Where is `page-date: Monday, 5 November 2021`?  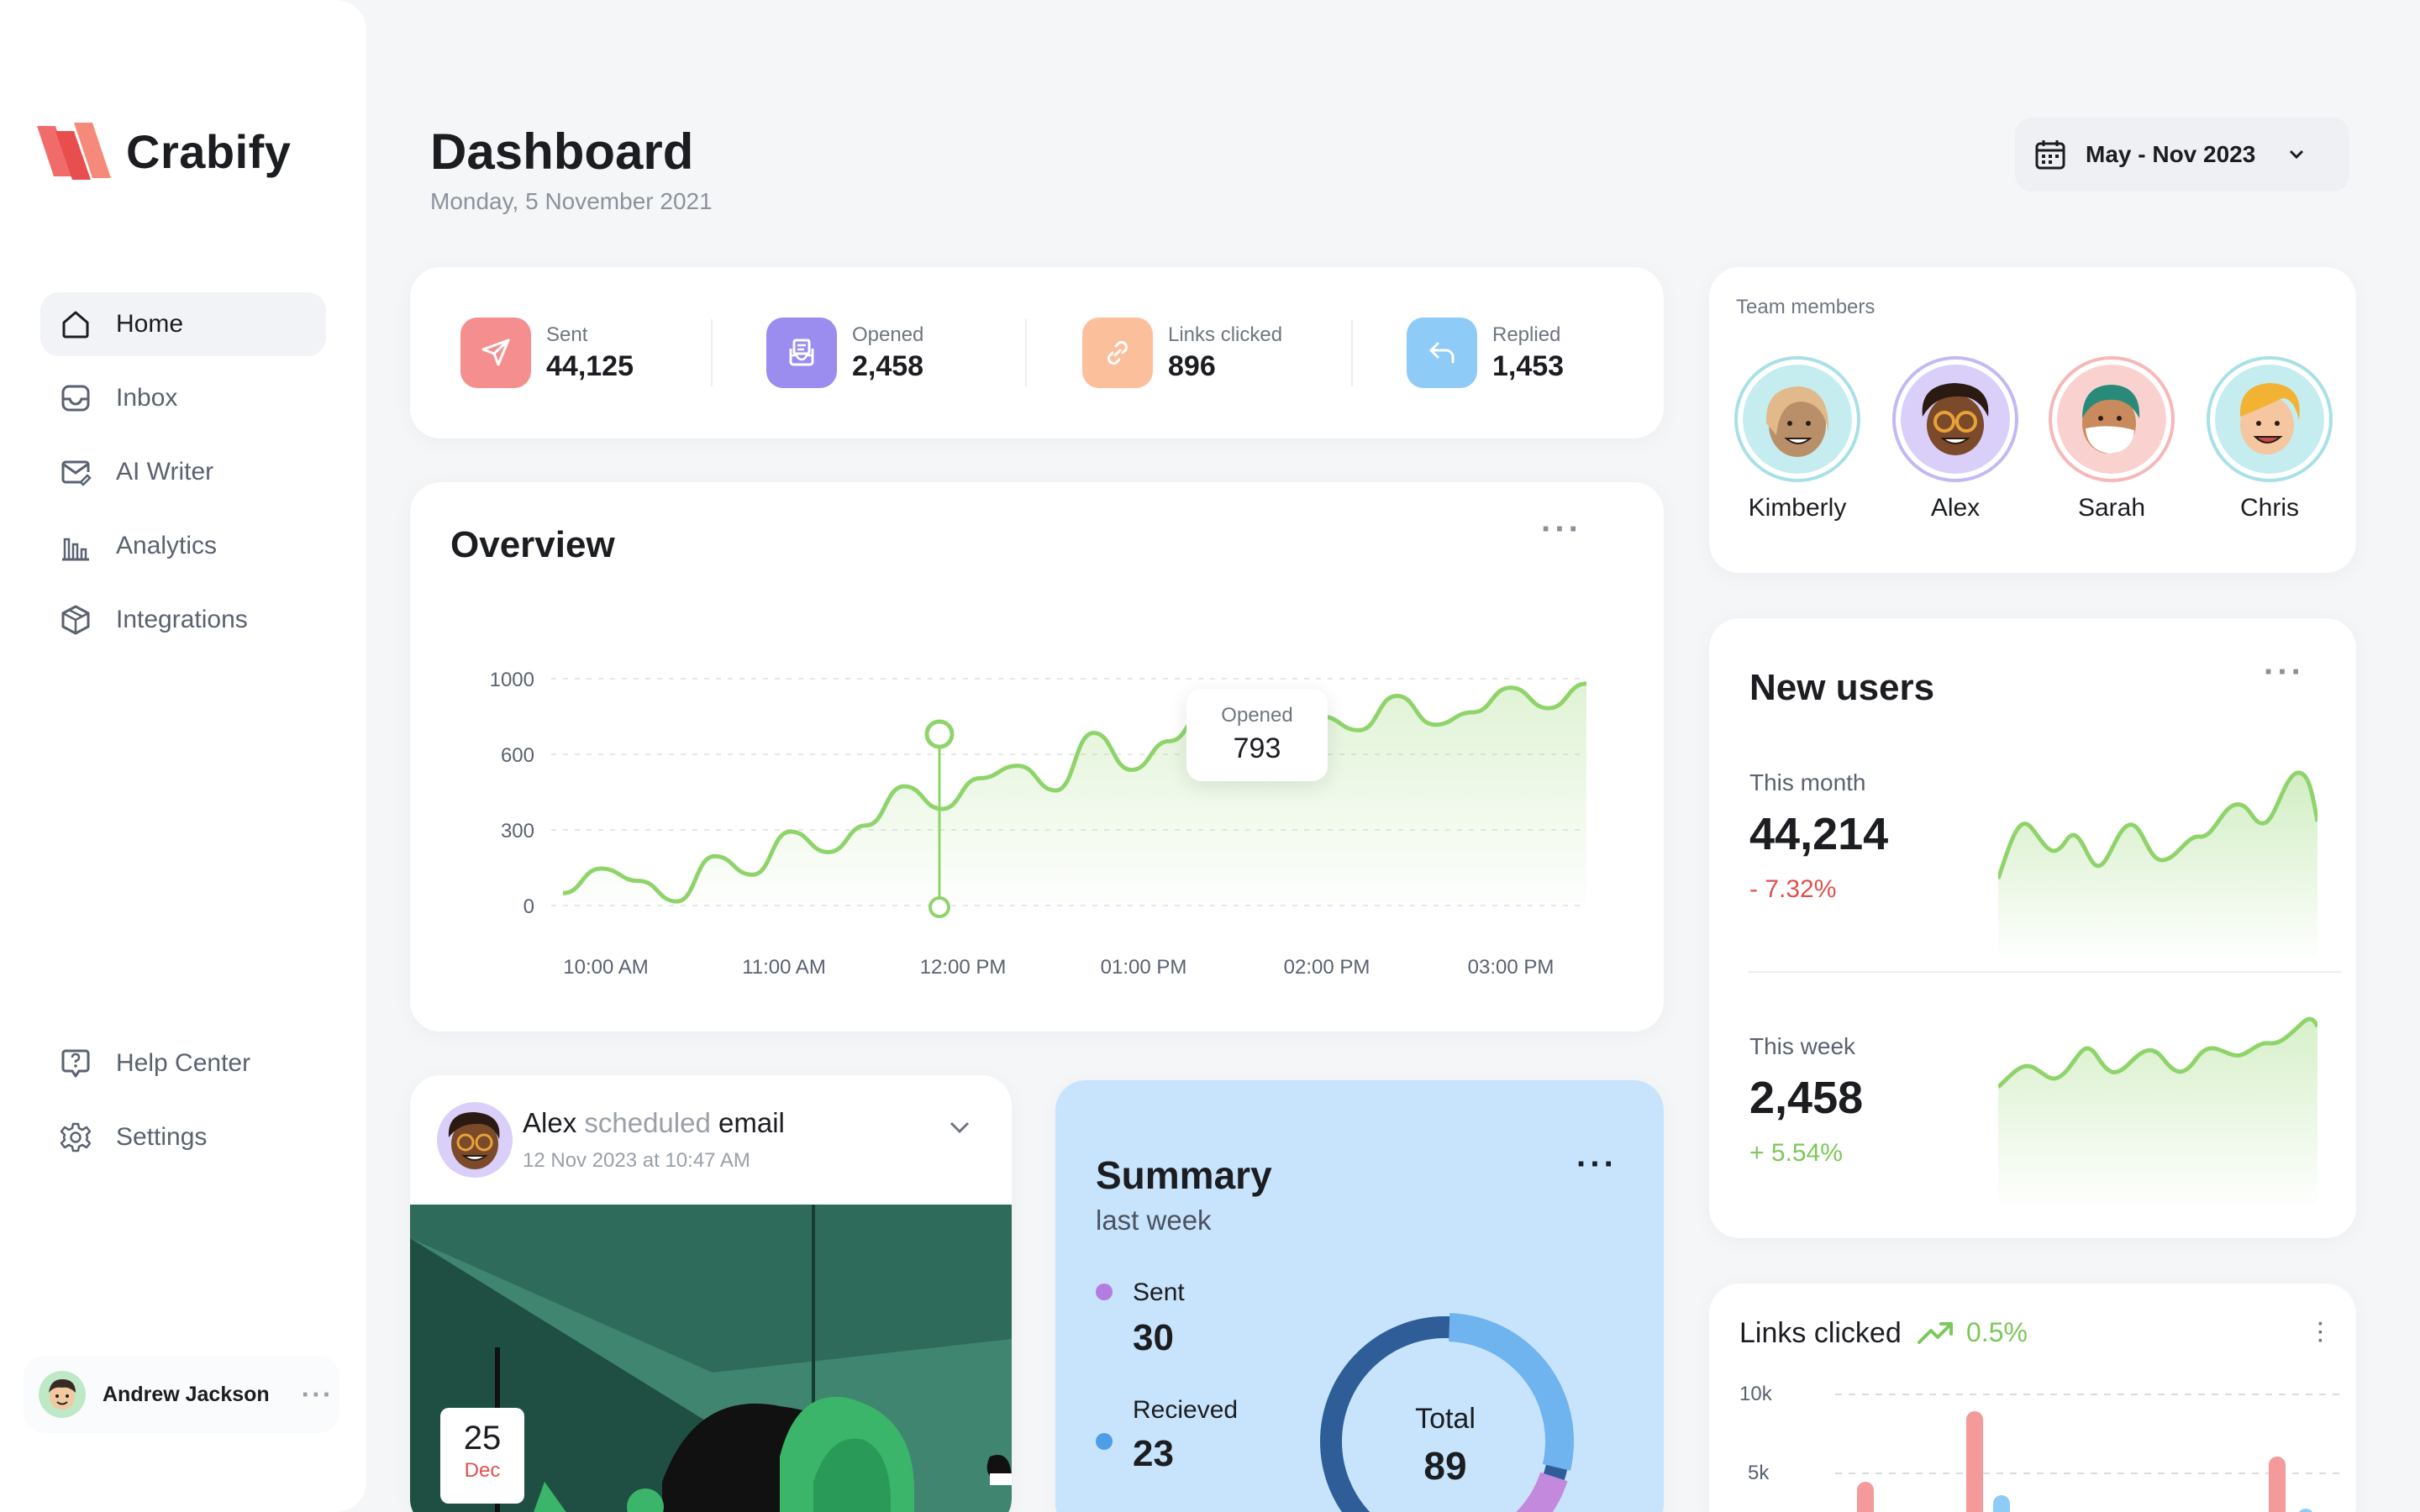 page-date: Monday, 5 November 2021 is located at coordinates (571, 201).